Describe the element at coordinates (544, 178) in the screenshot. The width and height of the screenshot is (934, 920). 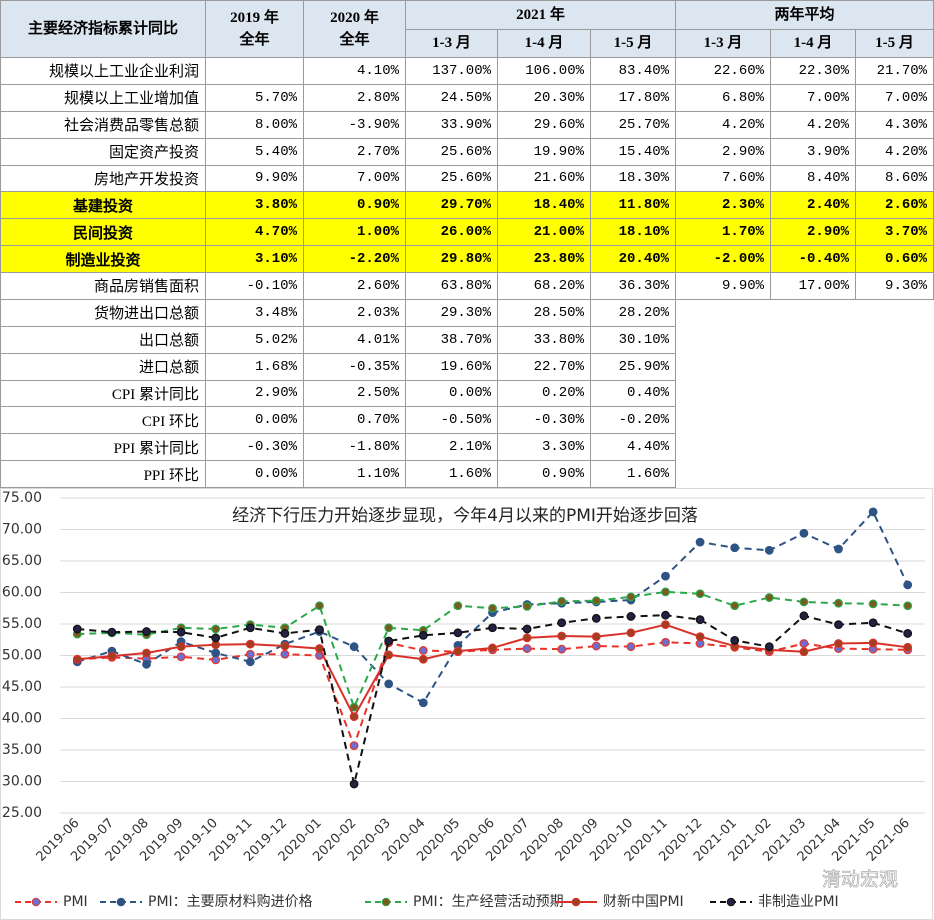
I see `table-cell: 21.60%` at that location.